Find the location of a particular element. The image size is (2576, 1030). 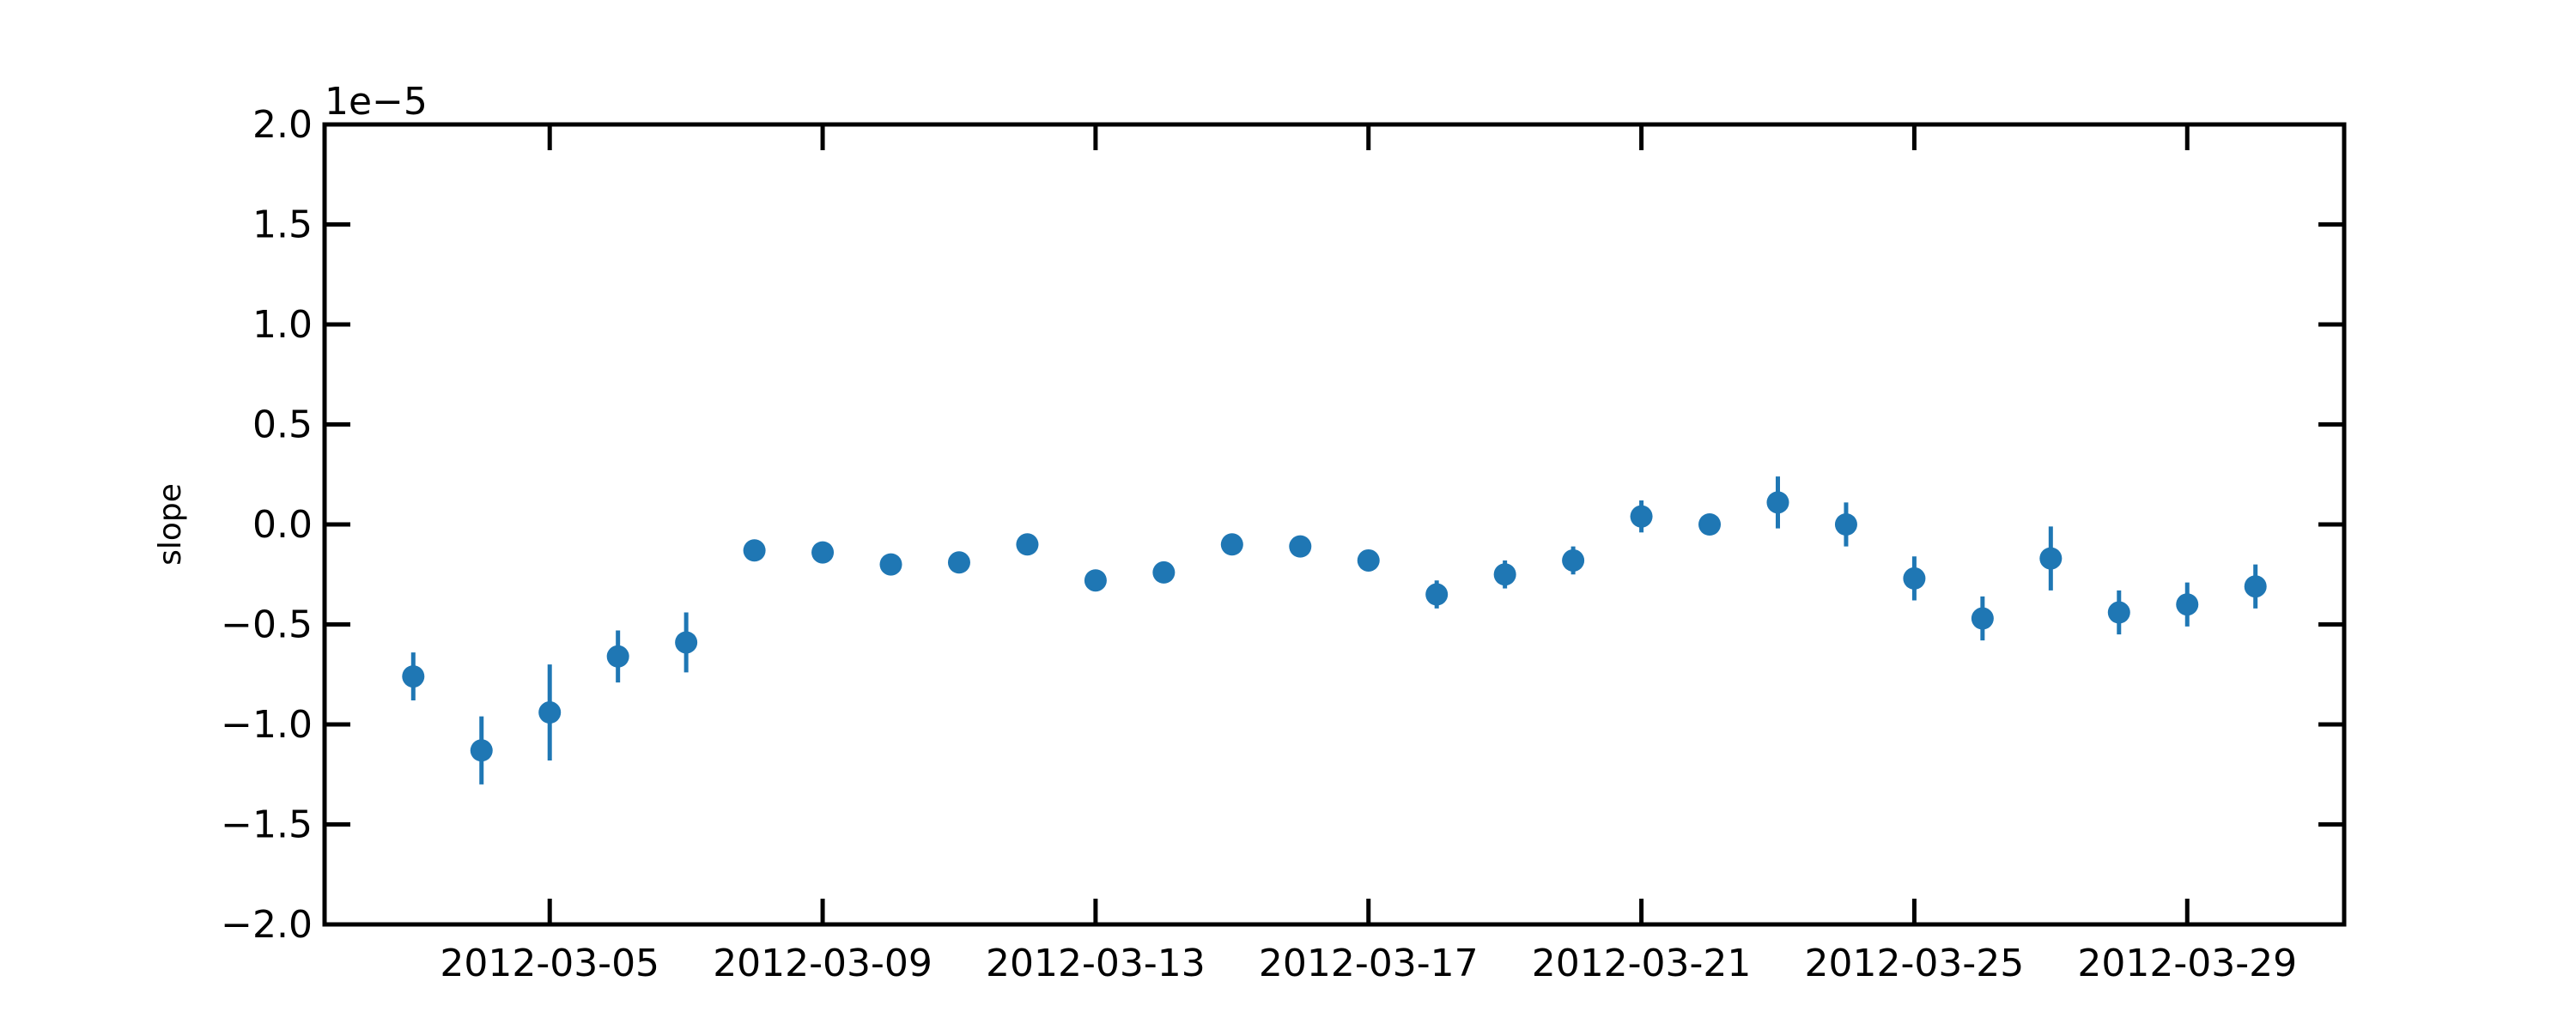

x-tick-label: 2012-03-29 is located at coordinates (2187, 963).